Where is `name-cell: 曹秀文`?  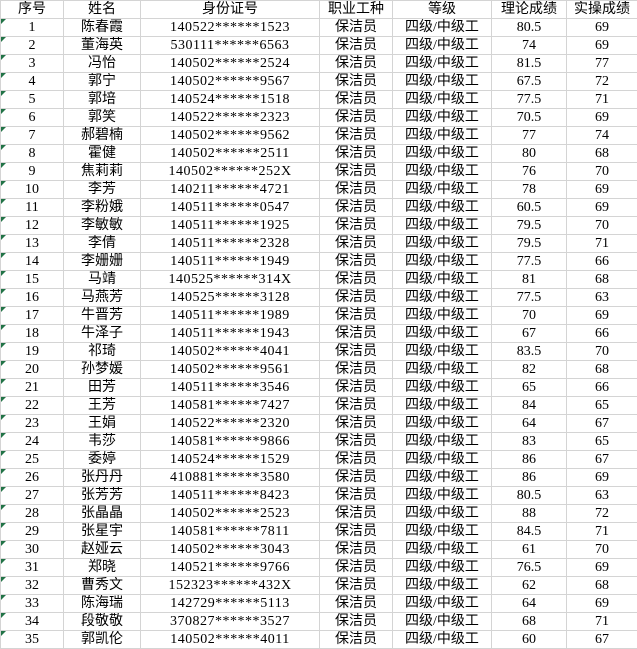
name-cell: 曹秀文 is located at coordinates (102, 585).